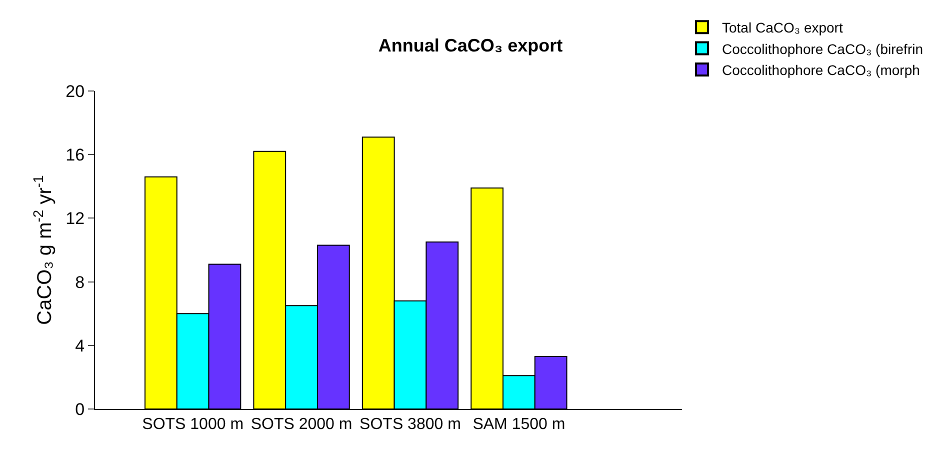 This screenshot has width=941, height=451. I want to click on y-tick-label: 4, so click(80, 346).